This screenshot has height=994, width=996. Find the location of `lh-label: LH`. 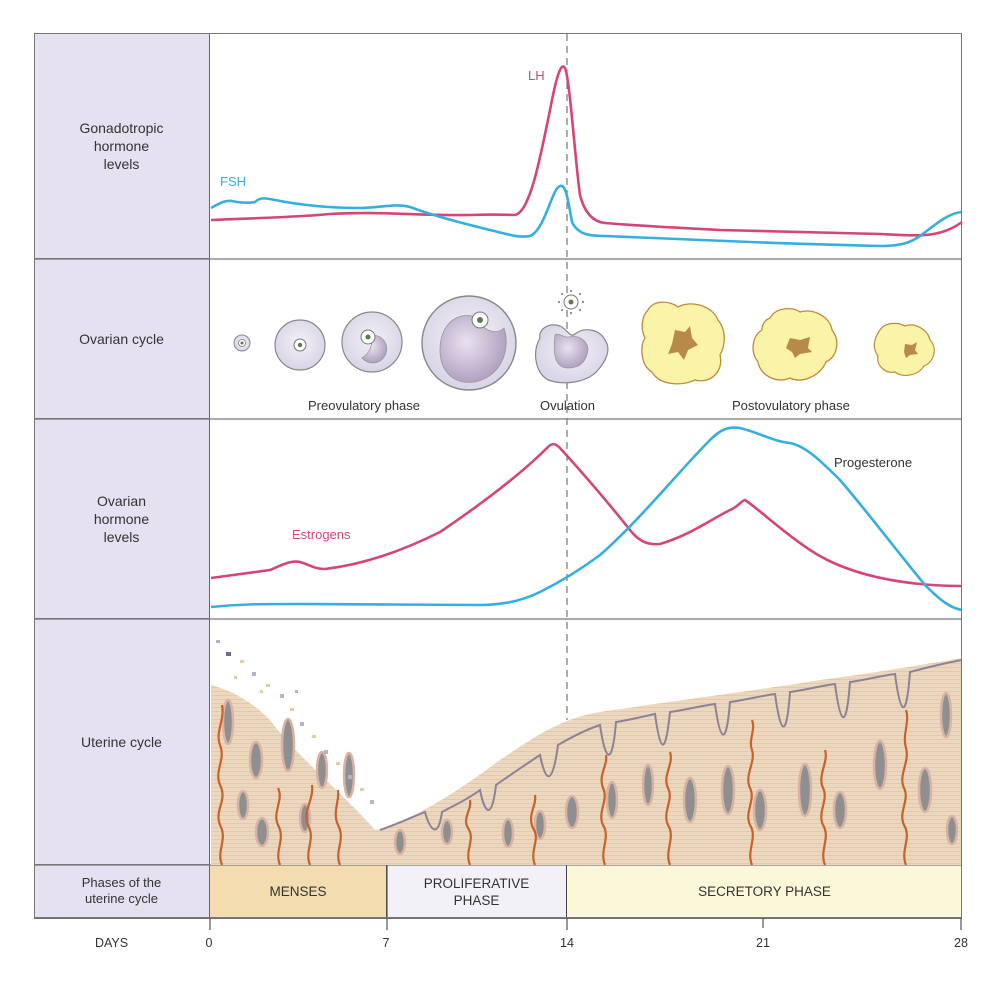

lh-label: LH is located at coordinates (536, 75).